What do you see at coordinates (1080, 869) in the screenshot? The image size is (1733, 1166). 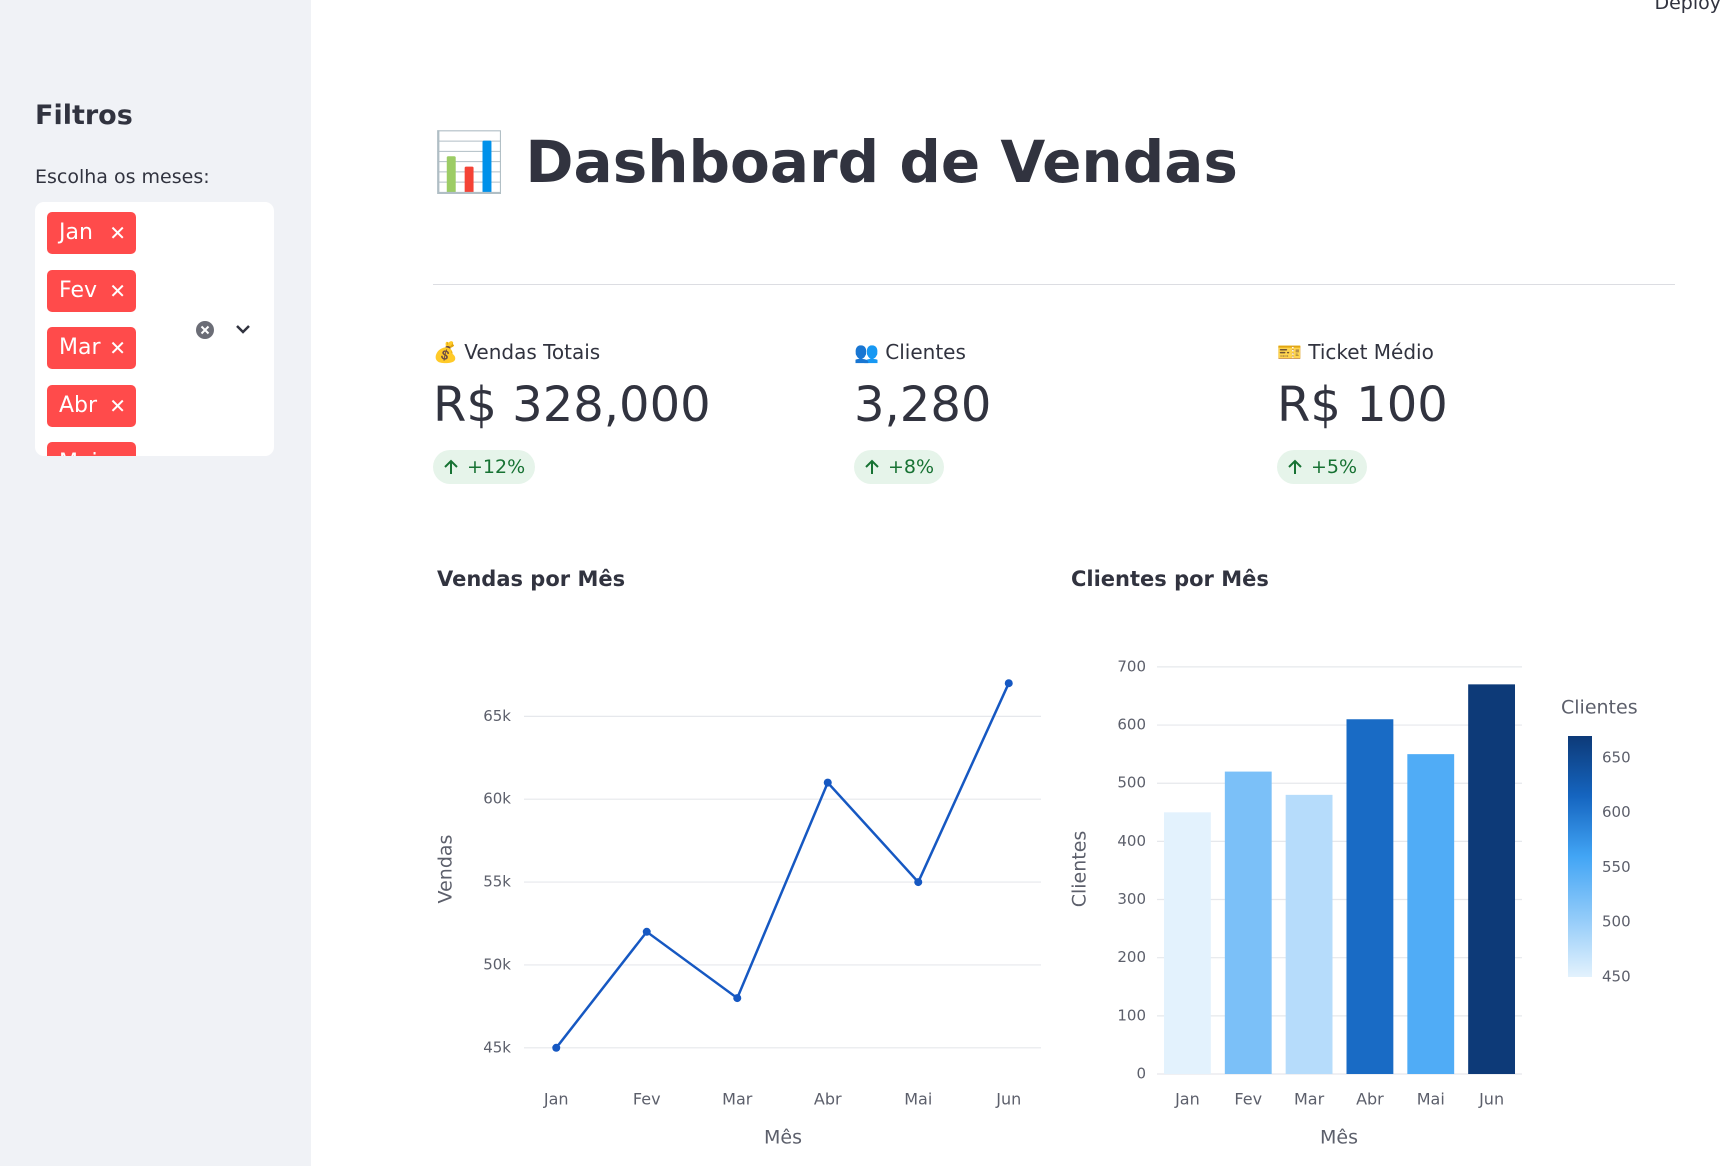 I see `y-axis-title: Clientes` at bounding box center [1080, 869].